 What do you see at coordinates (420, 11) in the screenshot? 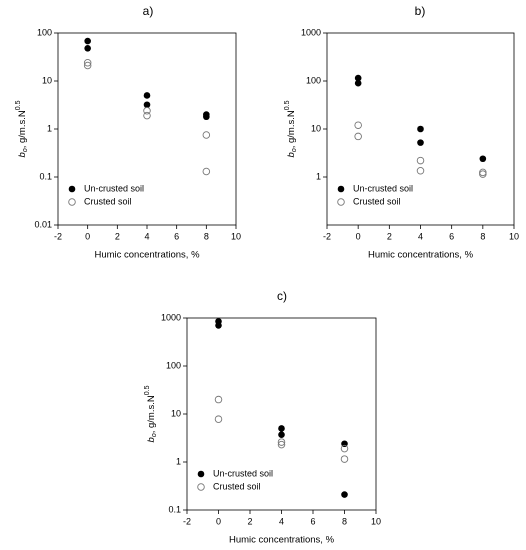
I see `panel-title: b)` at bounding box center [420, 11].